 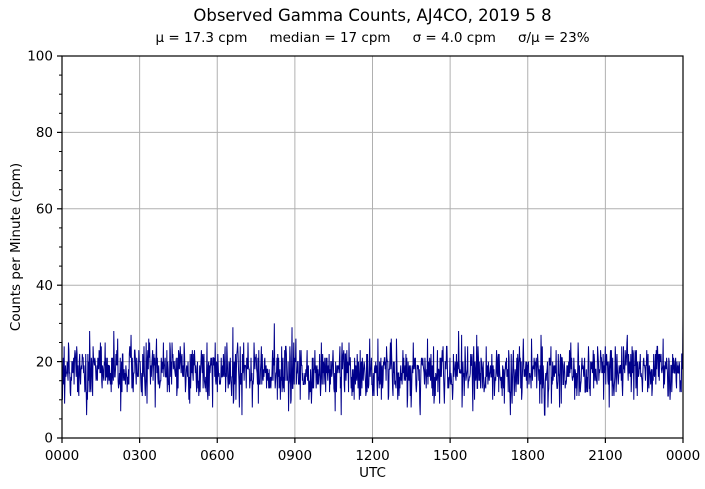 What do you see at coordinates (372, 473) in the screenshot?
I see `x-axis-label: UTC` at bounding box center [372, 473].